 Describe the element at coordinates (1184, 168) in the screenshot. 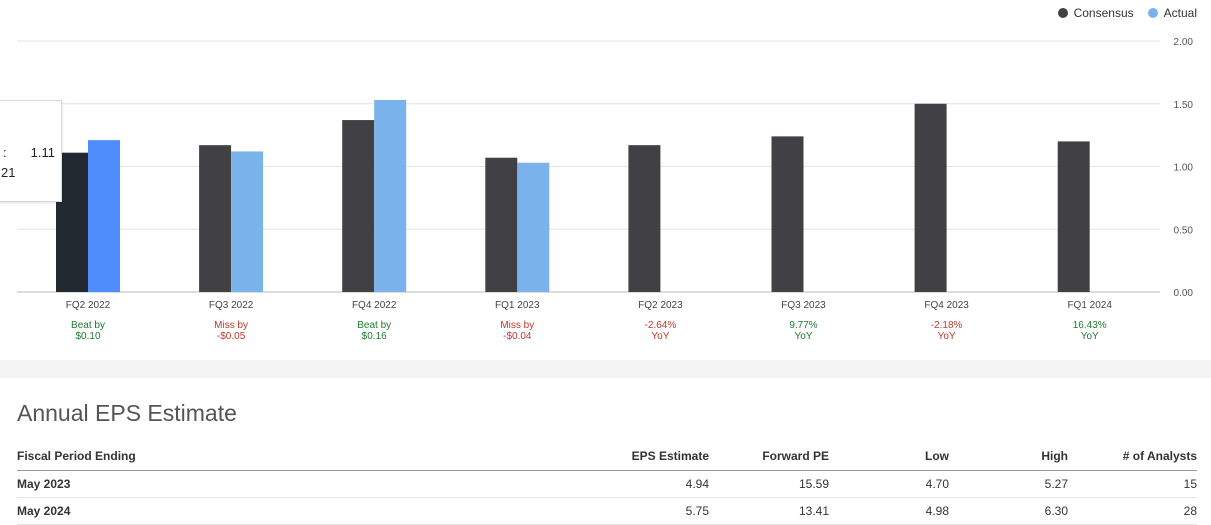

I see `y-tick-label: 1.00` at that location.